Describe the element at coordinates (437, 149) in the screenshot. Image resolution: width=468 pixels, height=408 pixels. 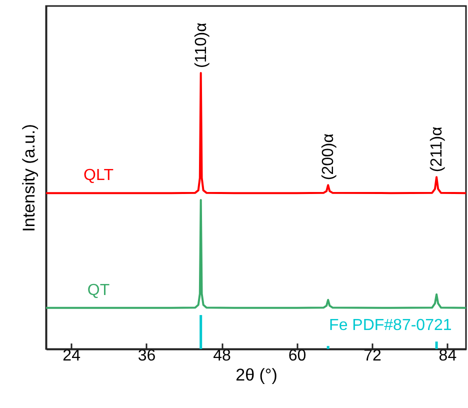
I see `annotation: (211)α` at that location.